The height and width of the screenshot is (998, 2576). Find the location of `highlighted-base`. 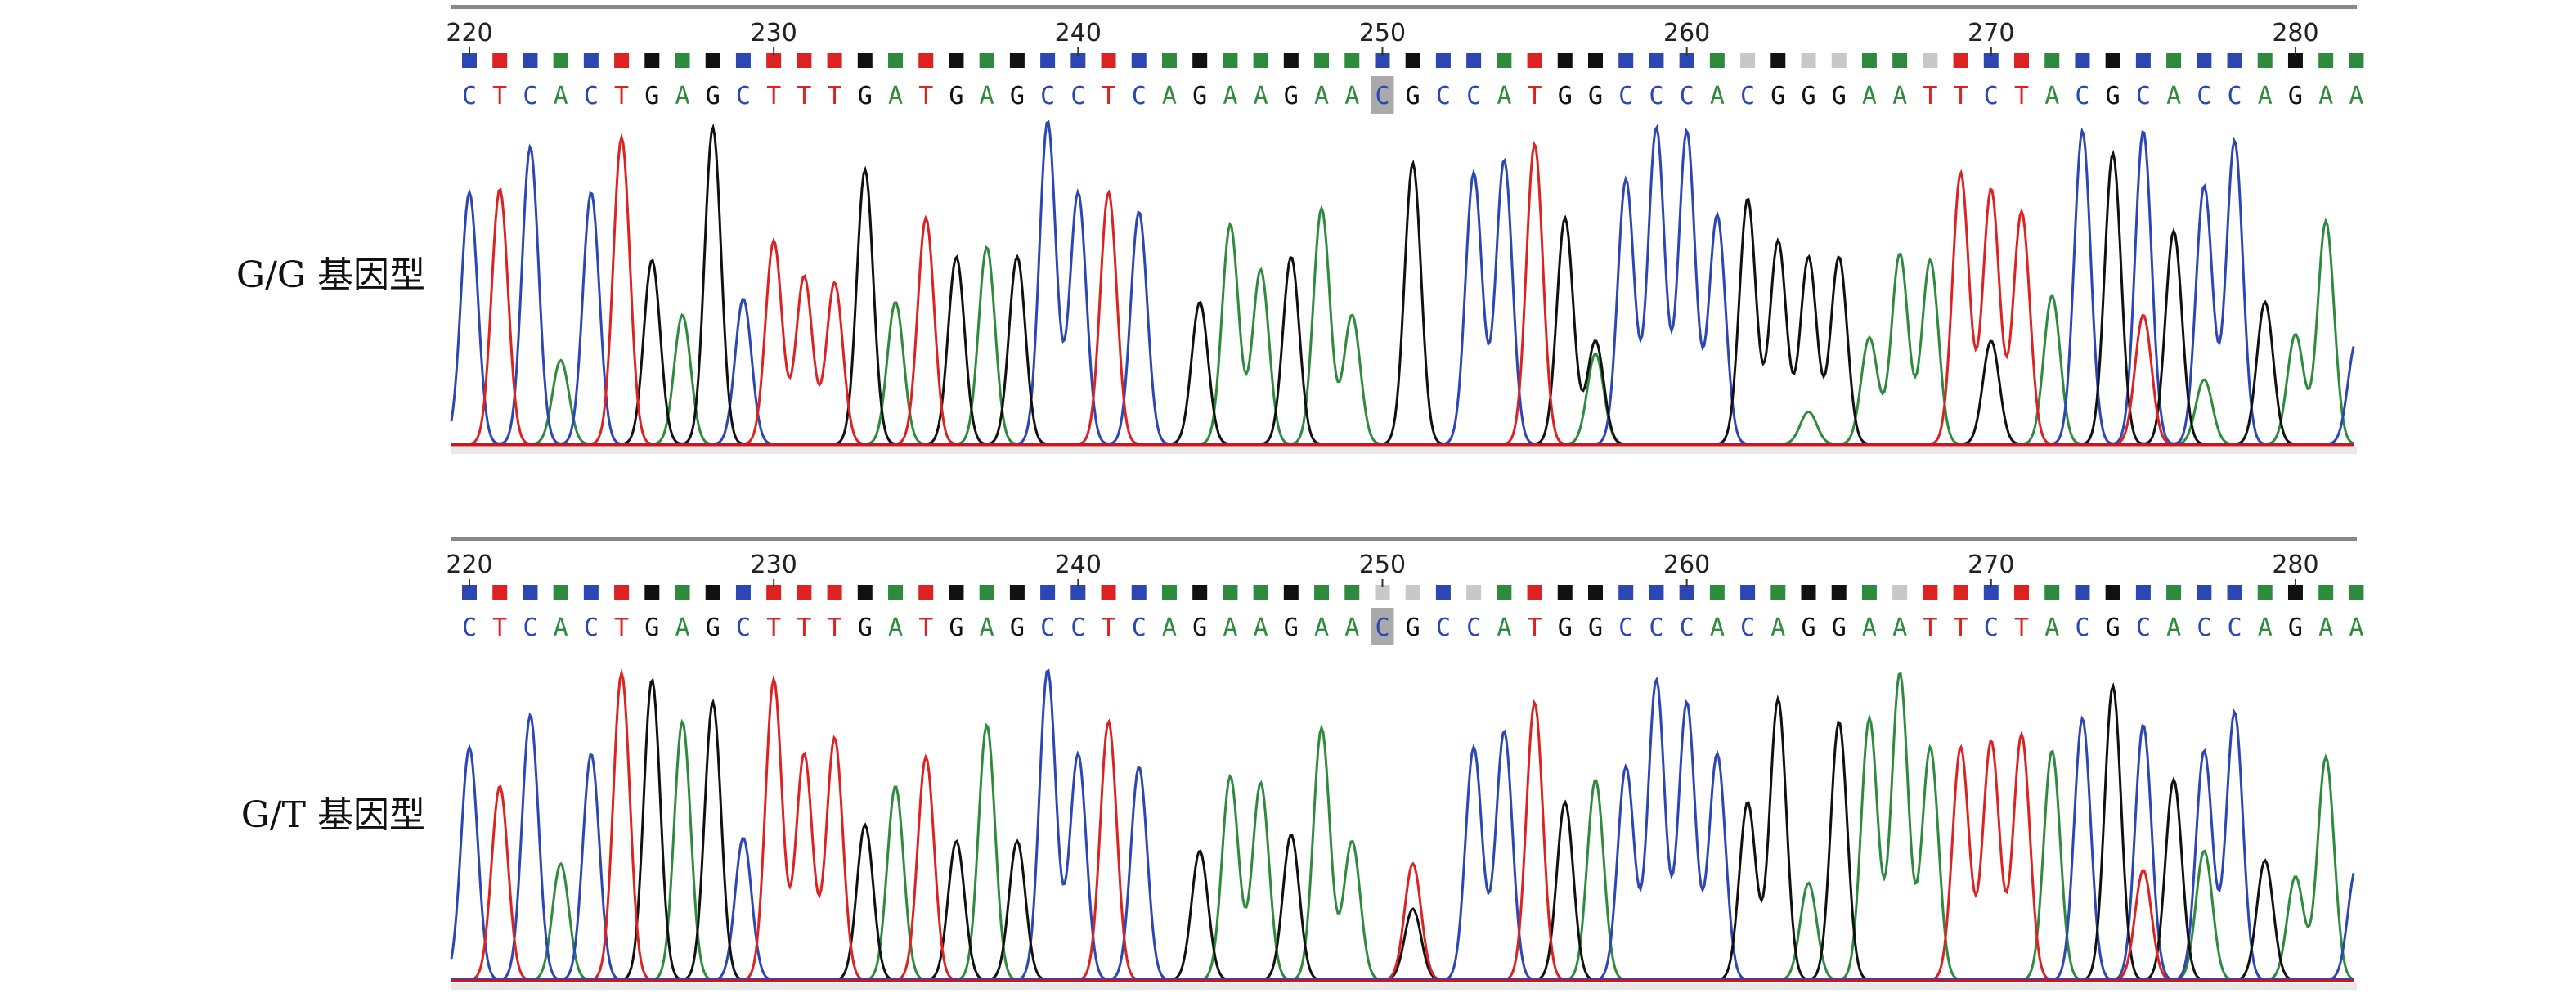

highlighted-base is located at coordinates (1382, 626).